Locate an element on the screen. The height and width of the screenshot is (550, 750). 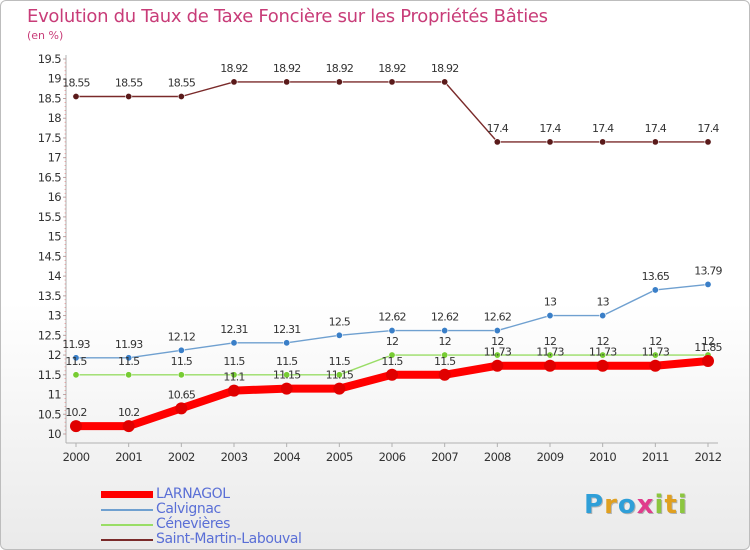
legend-label: Saint-Martin-Labouval is located at coordinates (229, 539).